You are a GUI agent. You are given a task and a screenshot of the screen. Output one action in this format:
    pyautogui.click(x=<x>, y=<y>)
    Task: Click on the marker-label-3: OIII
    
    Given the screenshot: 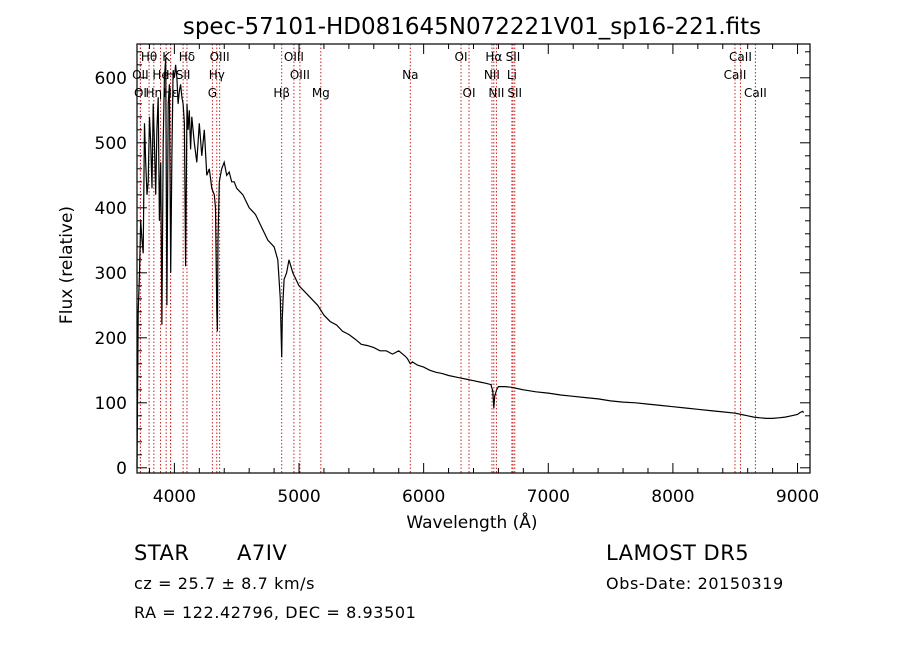 What is the action you would take?
    pyautogui.click(x=220, y=57)
    